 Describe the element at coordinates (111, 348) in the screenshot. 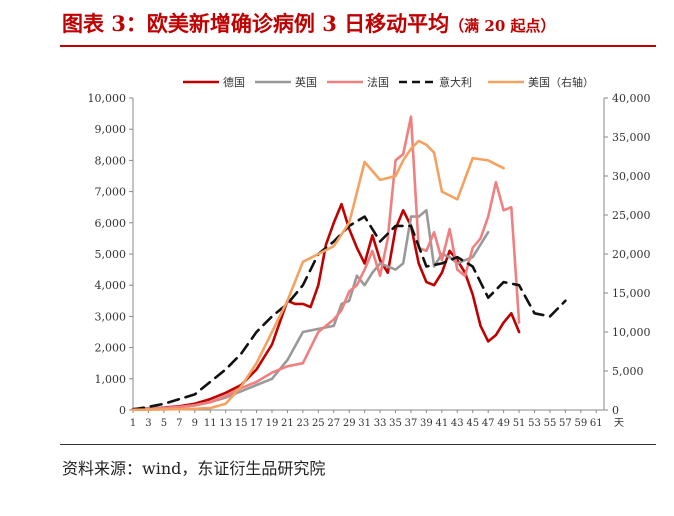

I see `y-left-tick-label: 2,000` at that location.